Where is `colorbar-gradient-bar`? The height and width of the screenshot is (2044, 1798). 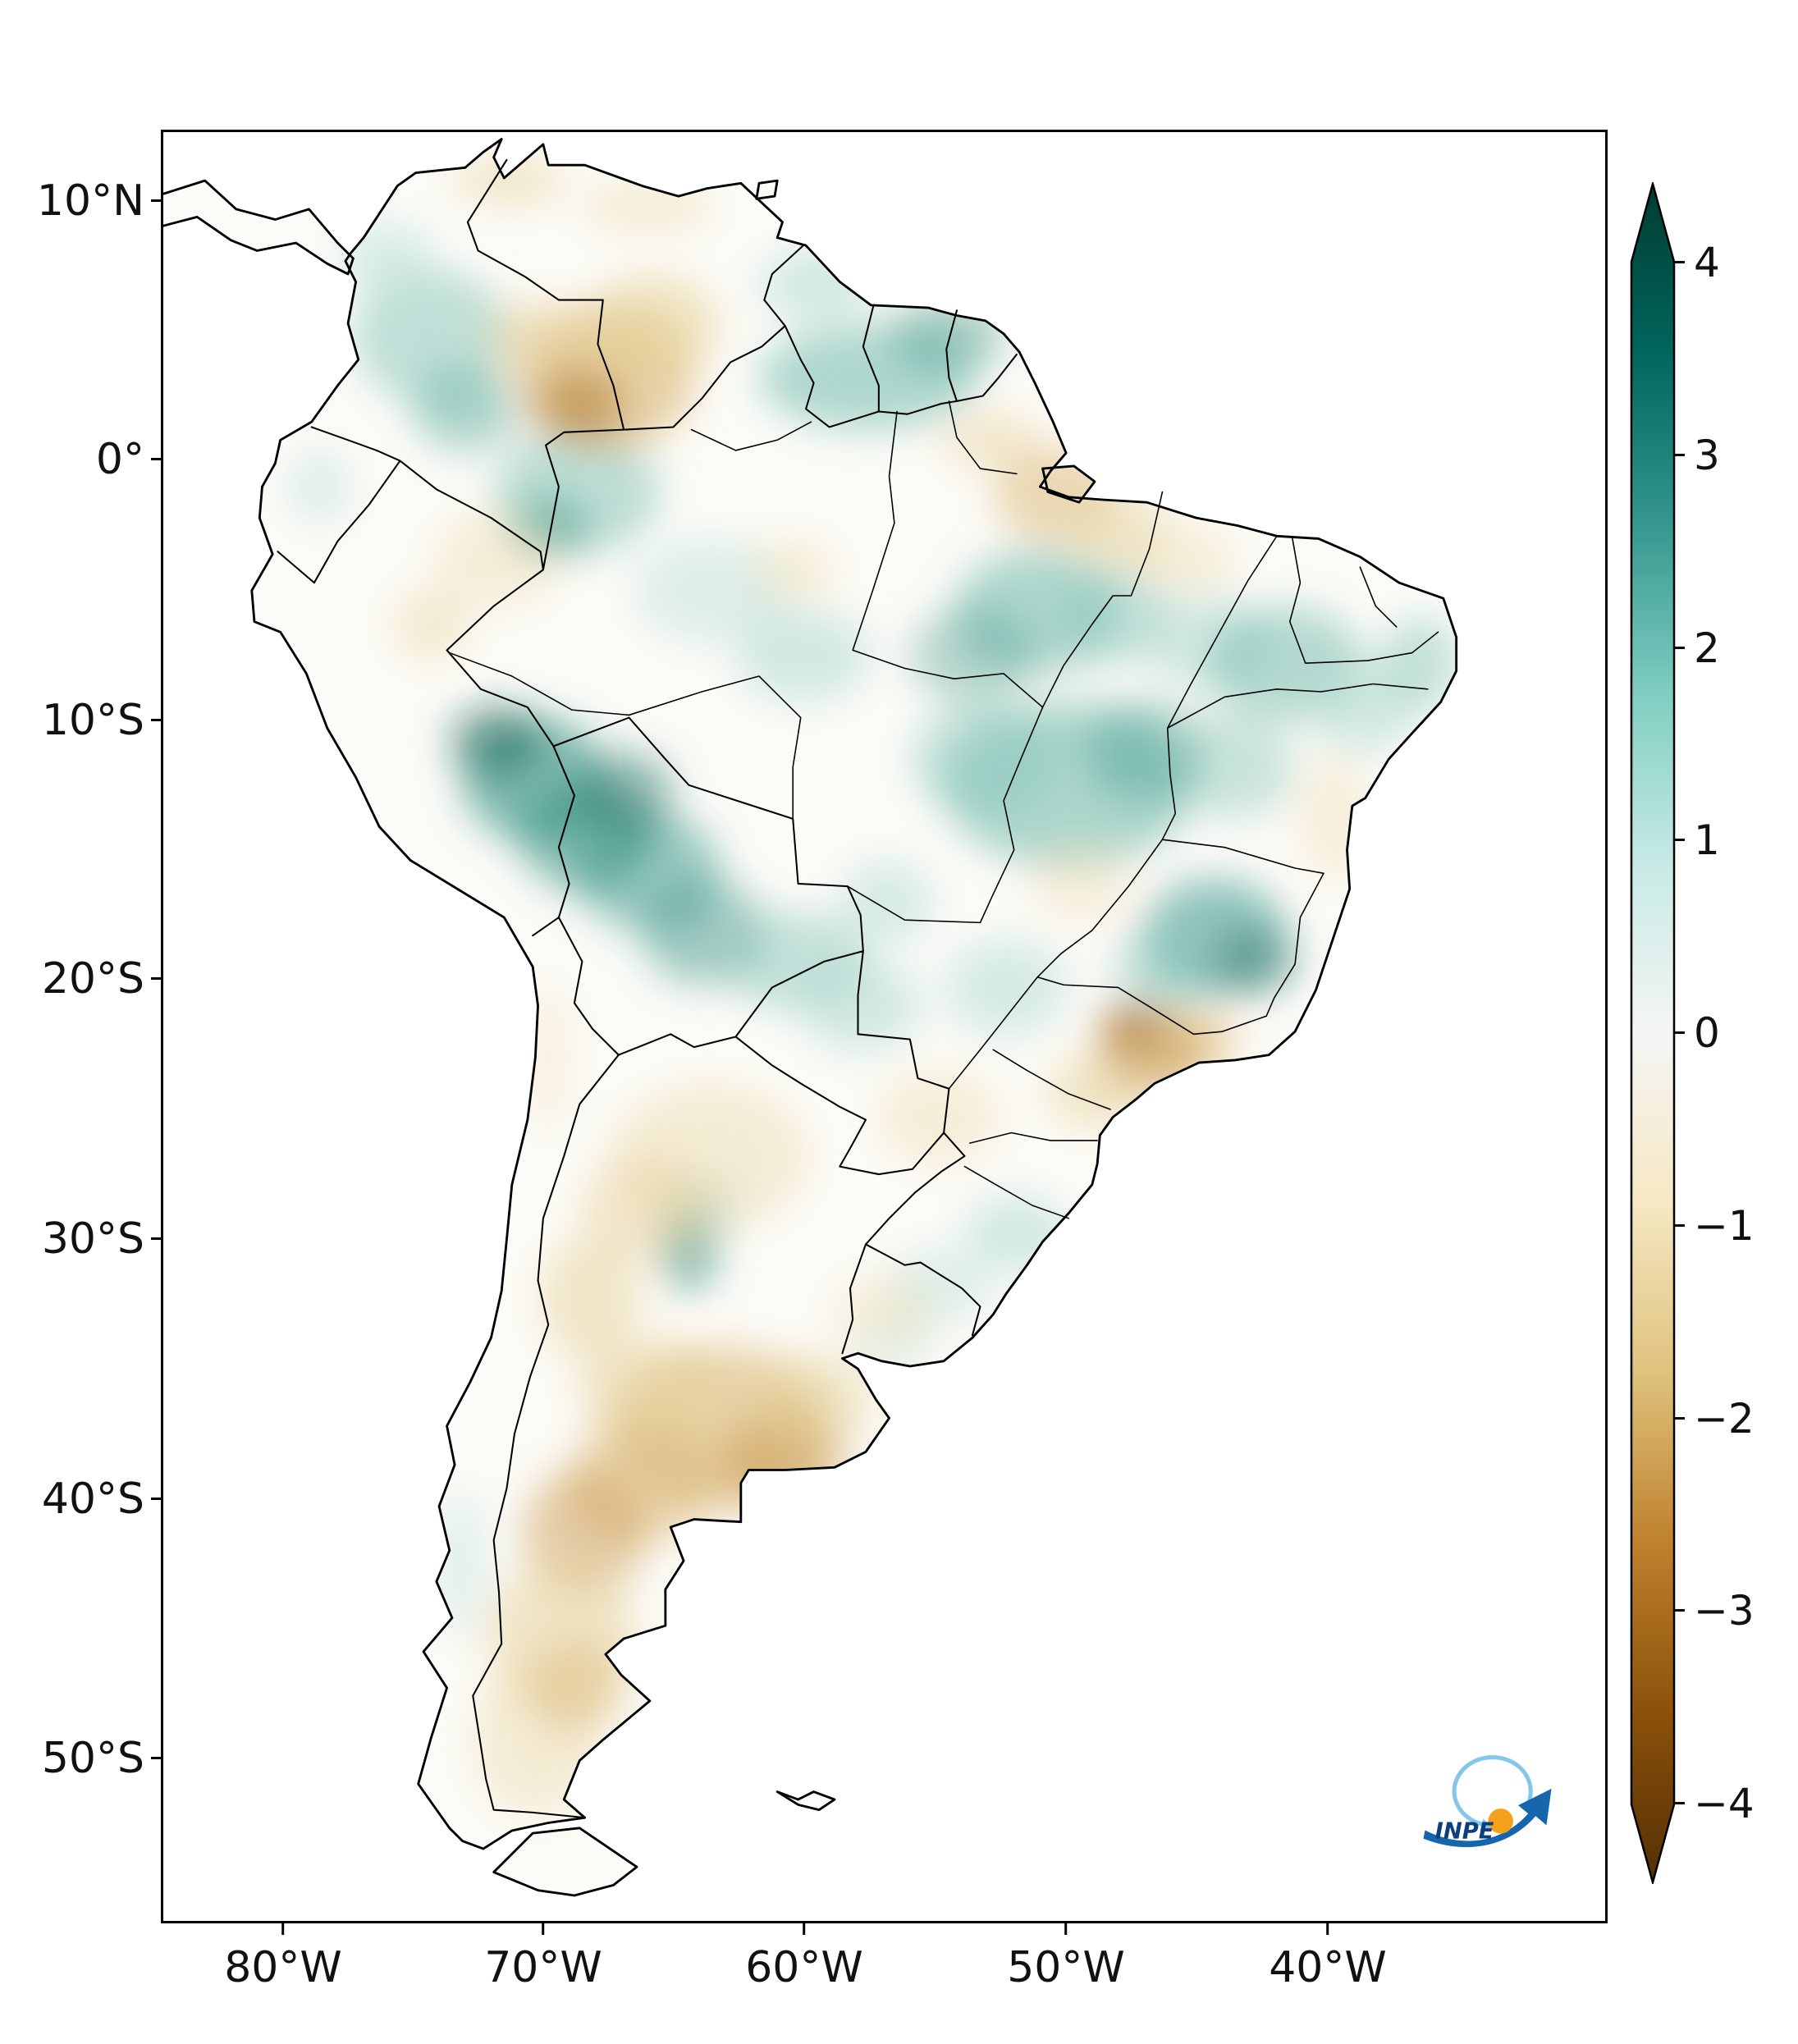 colorbar-gradient-bar is located at coordinates (1653, 1033).